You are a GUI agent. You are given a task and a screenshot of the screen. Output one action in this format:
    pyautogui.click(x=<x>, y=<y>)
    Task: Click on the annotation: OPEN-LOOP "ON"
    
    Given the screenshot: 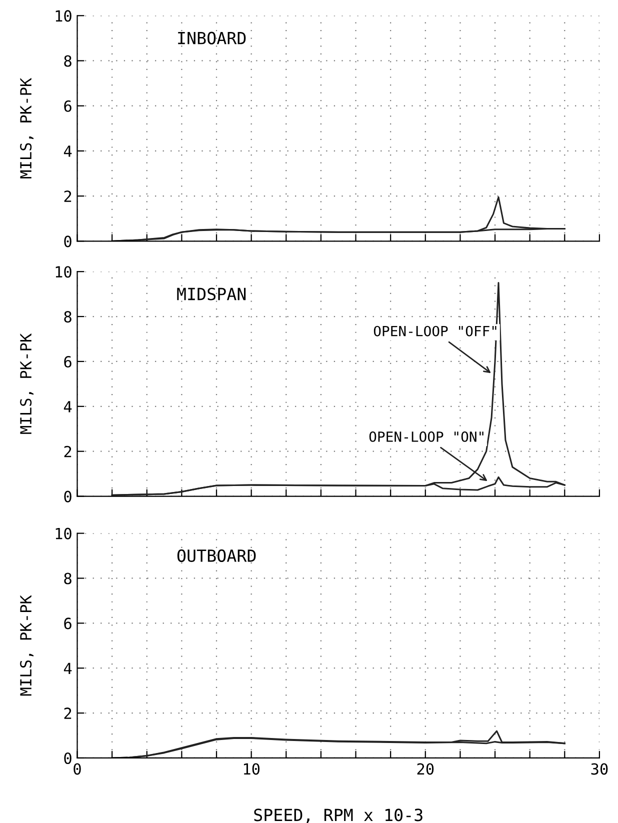 What is the action you would take?
    pyautogui.click(x=426, y=436)
    